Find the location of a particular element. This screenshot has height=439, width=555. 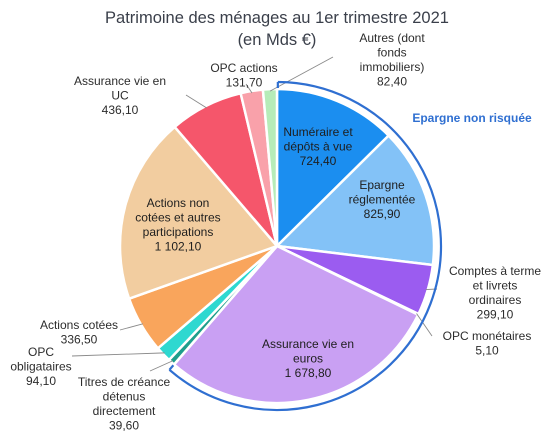

slice-label: Actions non is located at coordinates (178, 203).